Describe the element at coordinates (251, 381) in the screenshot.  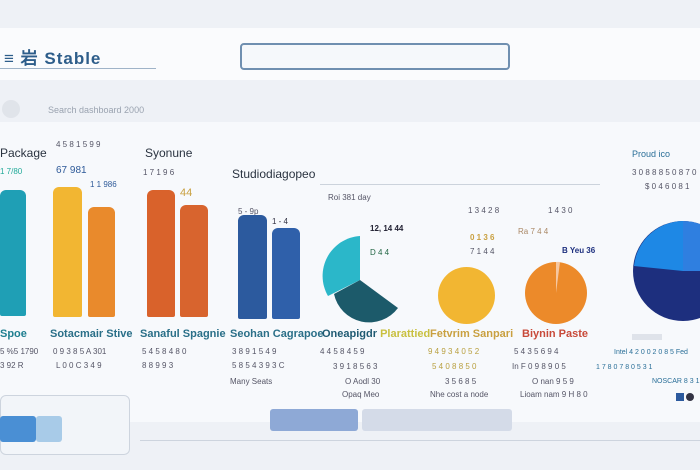
I see `card-footer: Many Seats` at that location.